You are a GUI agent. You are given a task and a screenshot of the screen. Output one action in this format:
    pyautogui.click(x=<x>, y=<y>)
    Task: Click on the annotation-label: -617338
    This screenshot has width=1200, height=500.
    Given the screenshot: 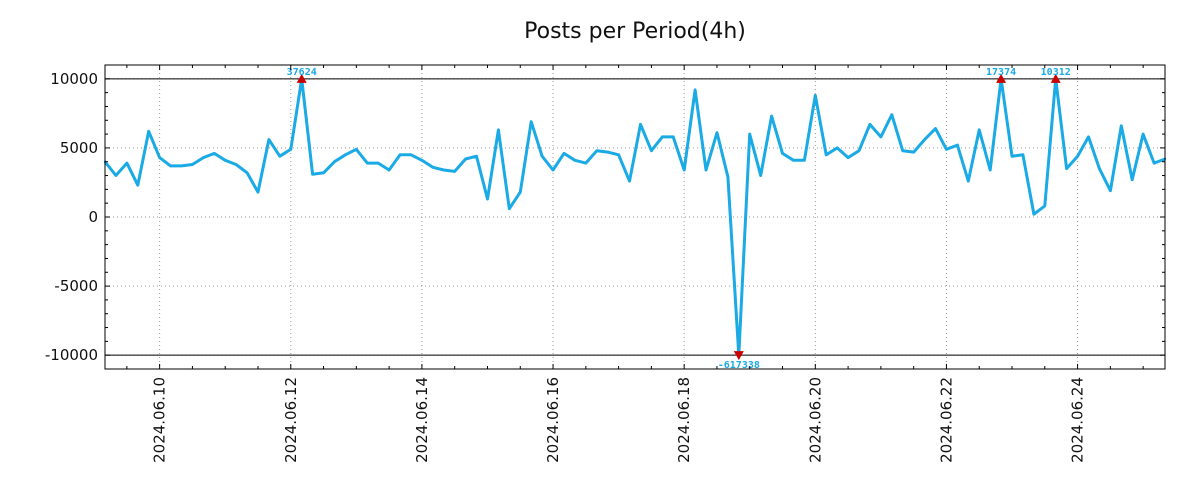 What is the action you would take?
    pyautogui.click(x=739, y=365)
    